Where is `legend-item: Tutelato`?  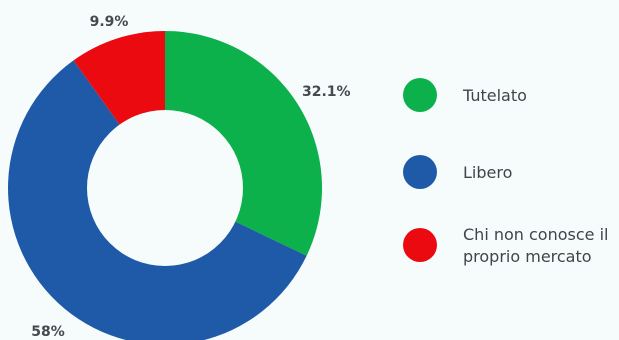
legend-item: Tutelato is located at coordinates (465, 95).